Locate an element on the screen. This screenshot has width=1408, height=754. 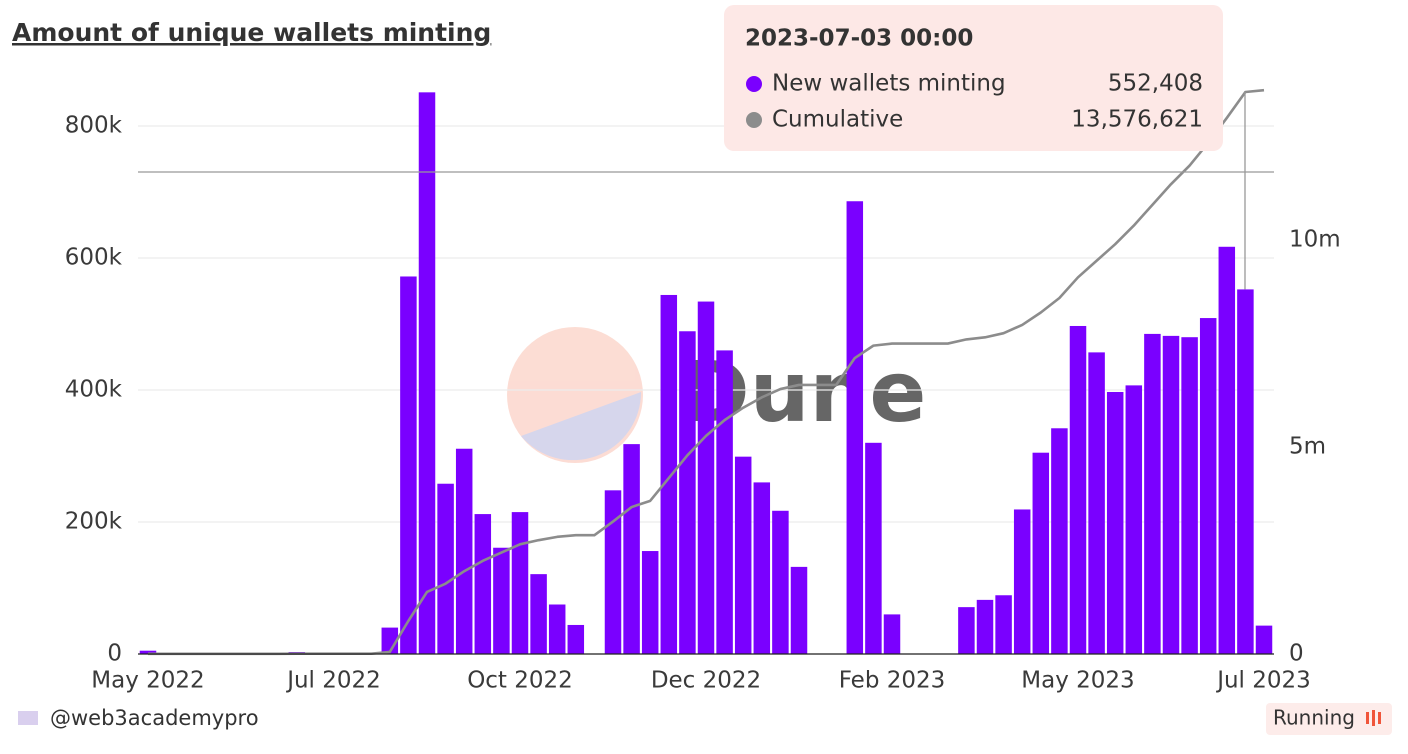
chart-title: Amount of unique wallets minting is located at coordinates (251, 32).